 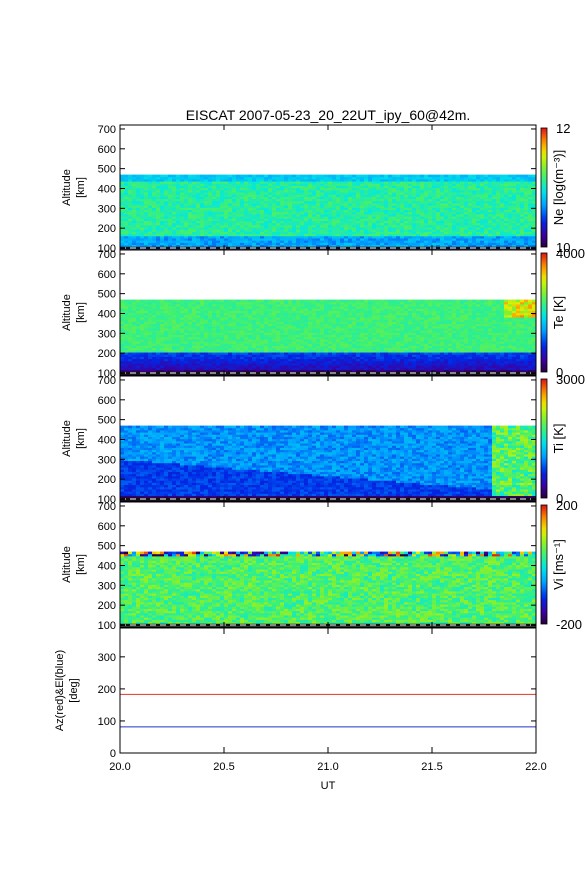 I want to click on y-tick-label: 700, so click(x=107, y=130).